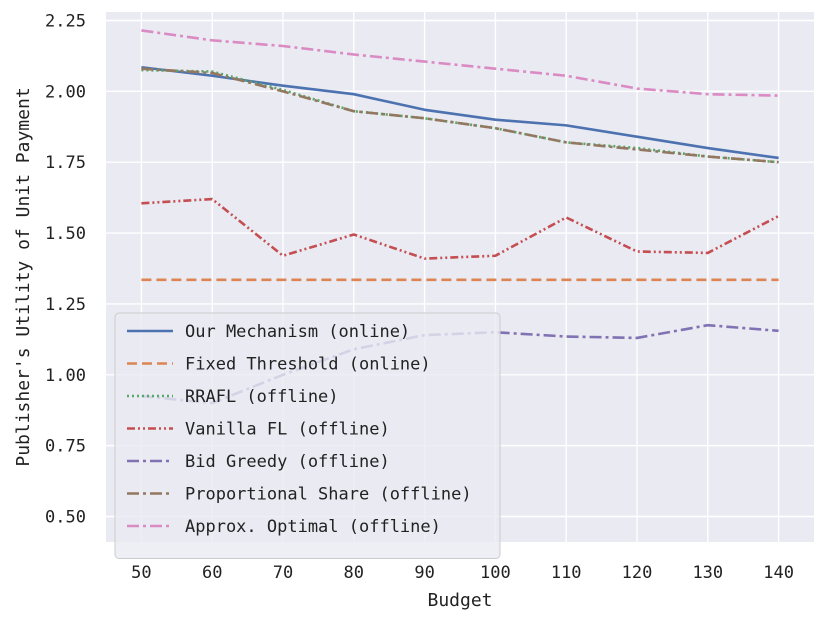  Describe the element at coordinates (262, 397) in the screenshot. I see `legend-label: RRAFL (offline)` at that location.